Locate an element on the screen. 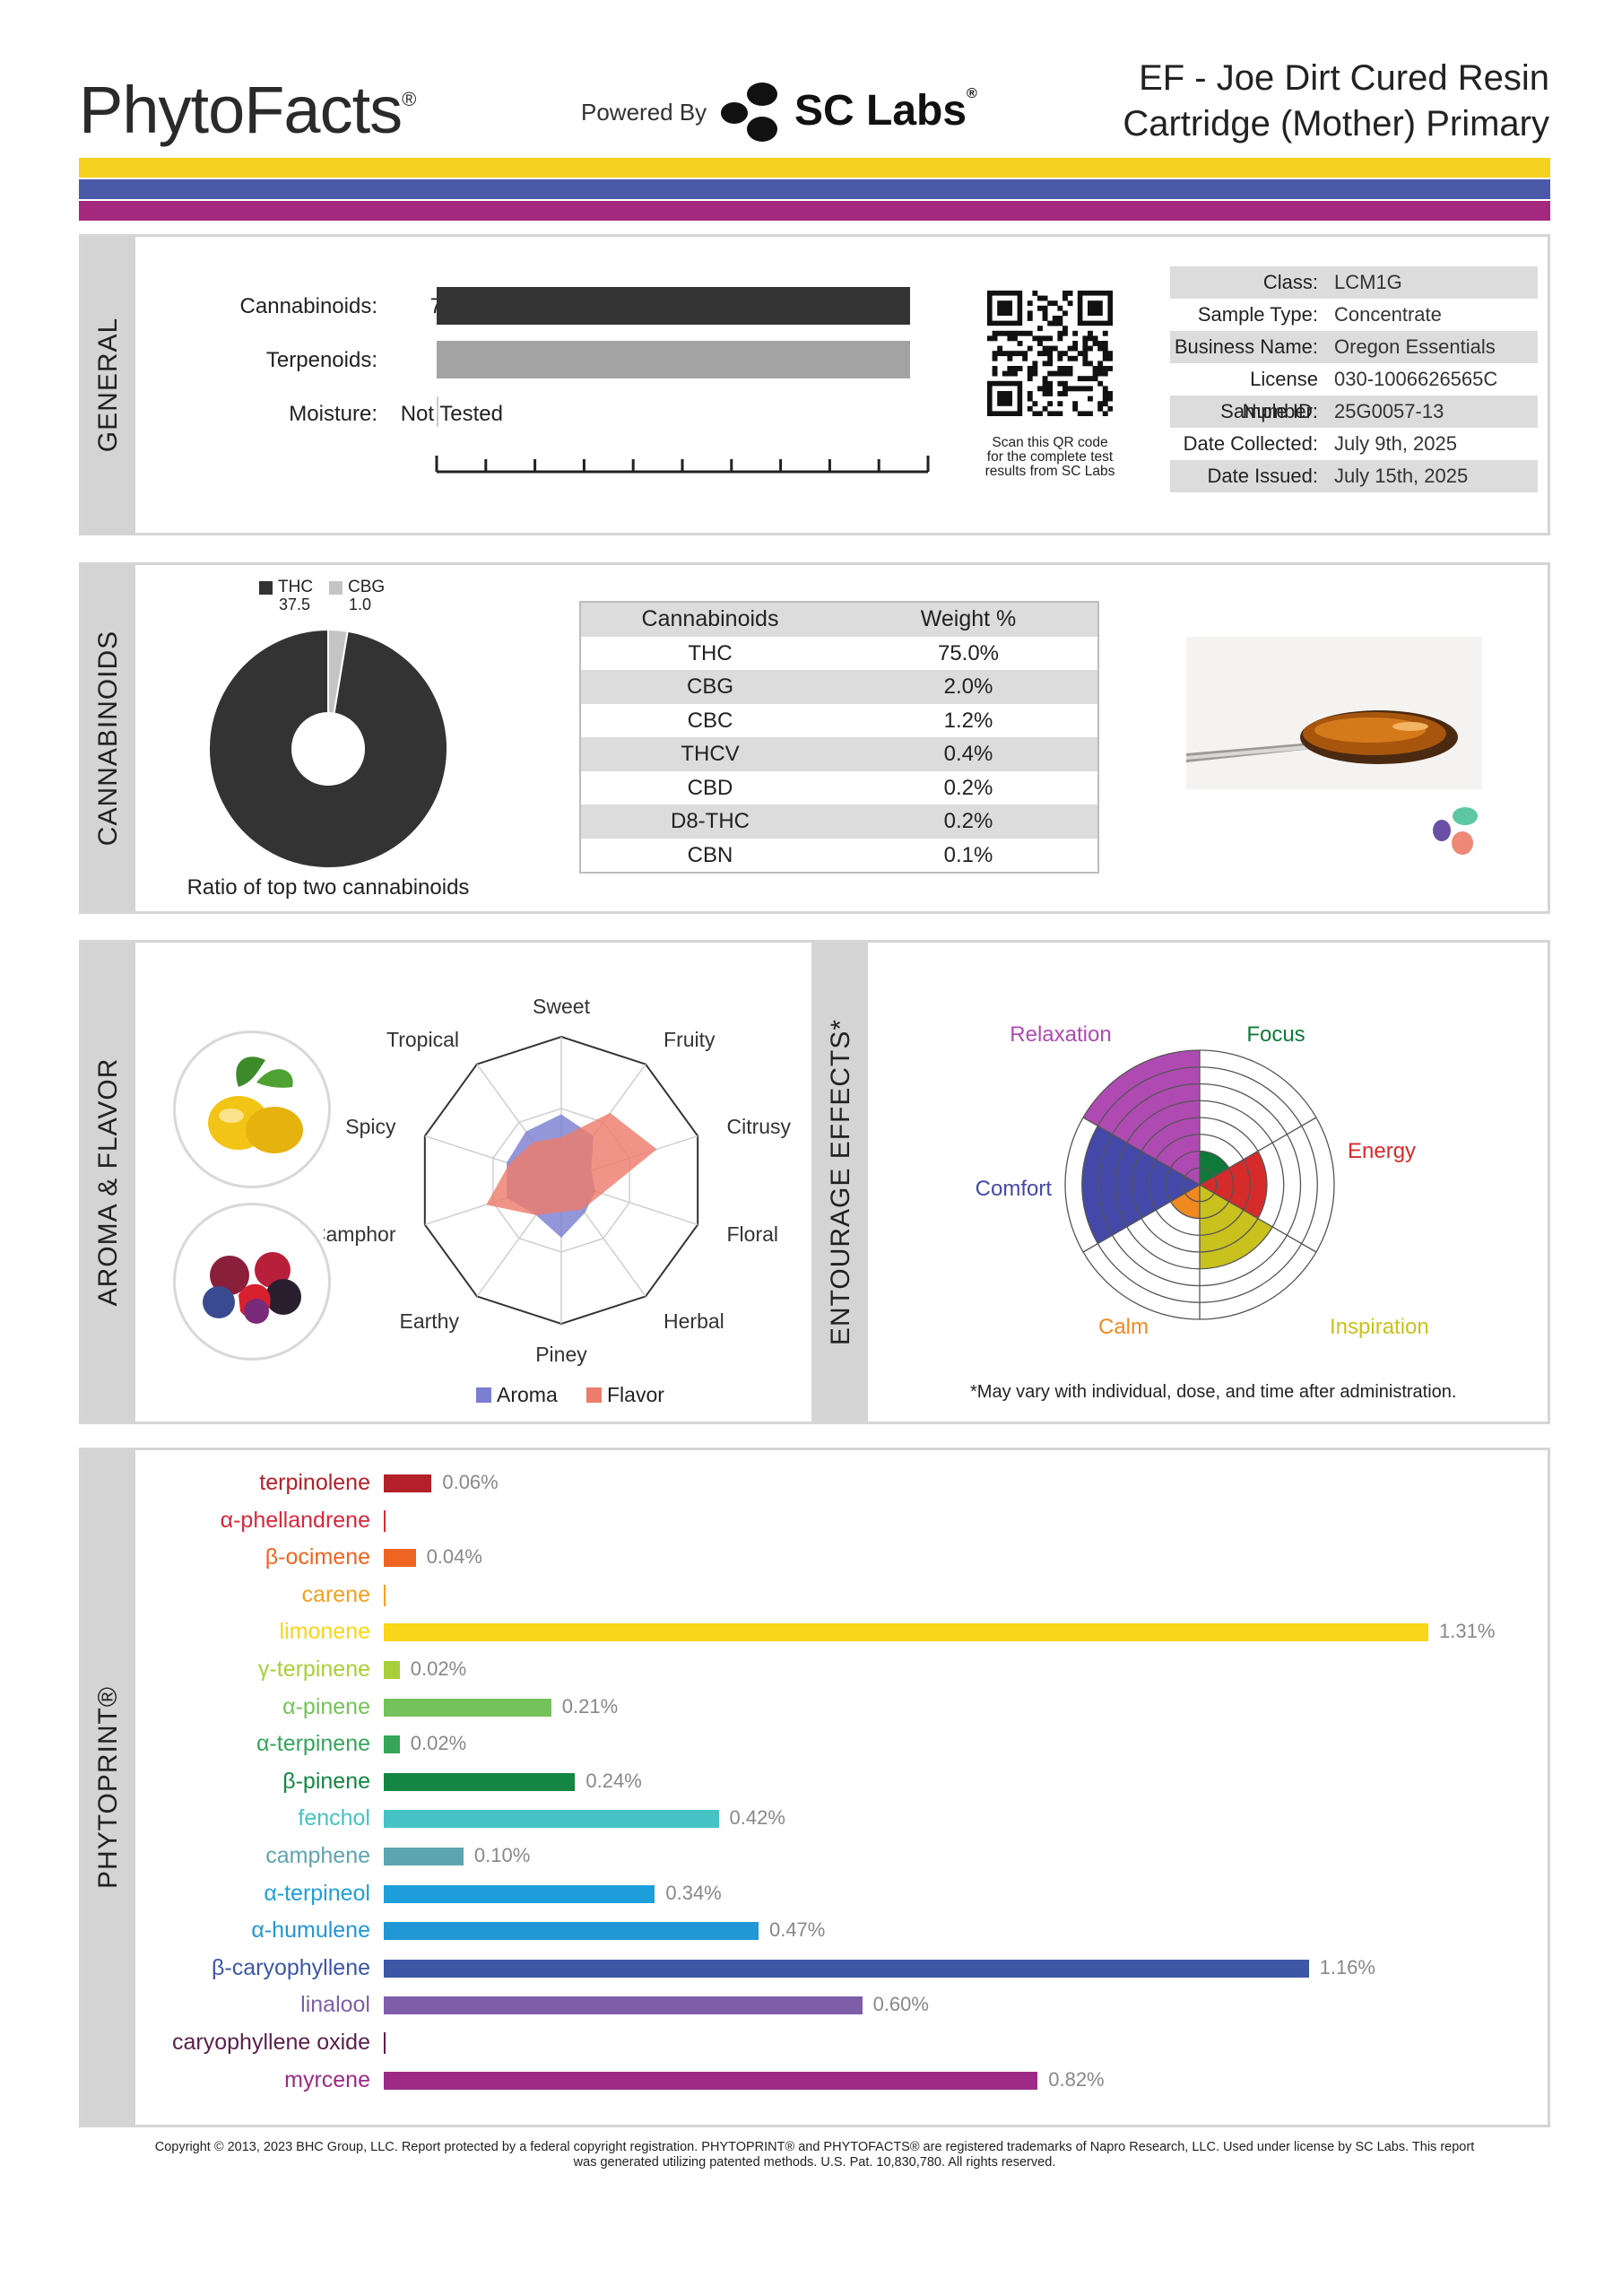 The width and height of the screenshot is (1622, 2296). aroma-flavor-tab: AROMA & FLAVOR is located at coordinates (108, 1182).